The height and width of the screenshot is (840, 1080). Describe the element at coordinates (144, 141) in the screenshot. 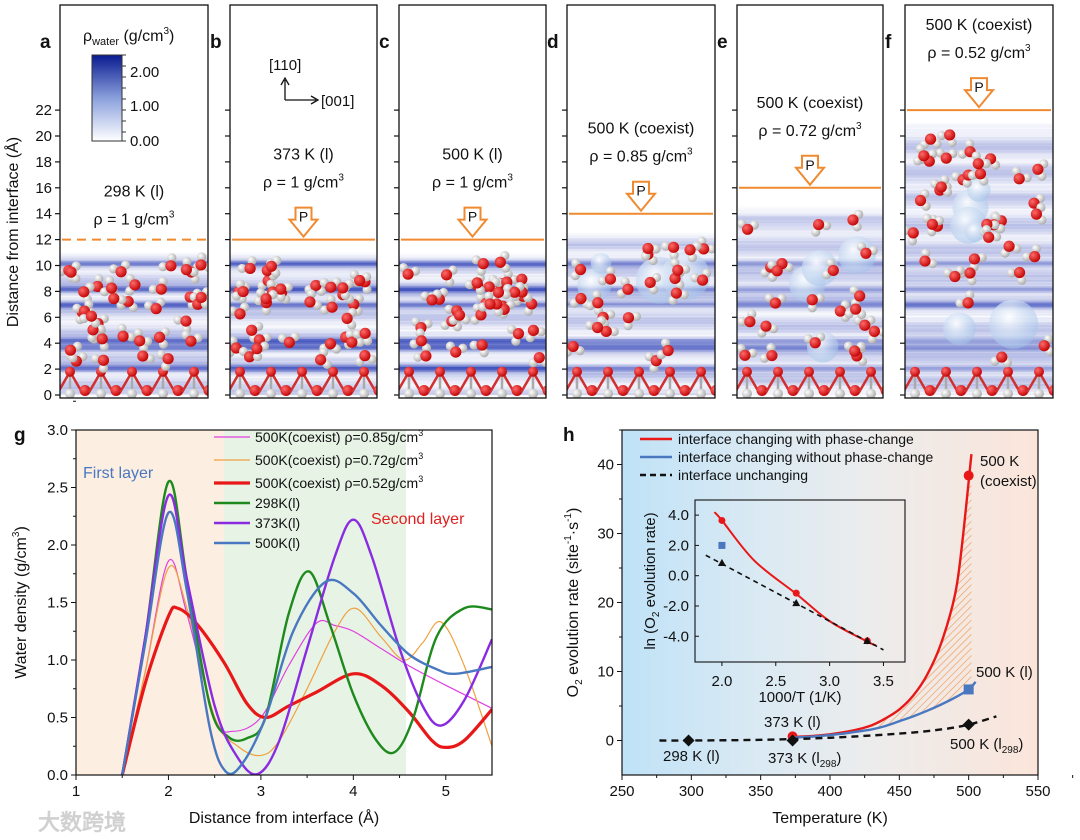

I see `colorbar-tick-label: 0.00` at that location.